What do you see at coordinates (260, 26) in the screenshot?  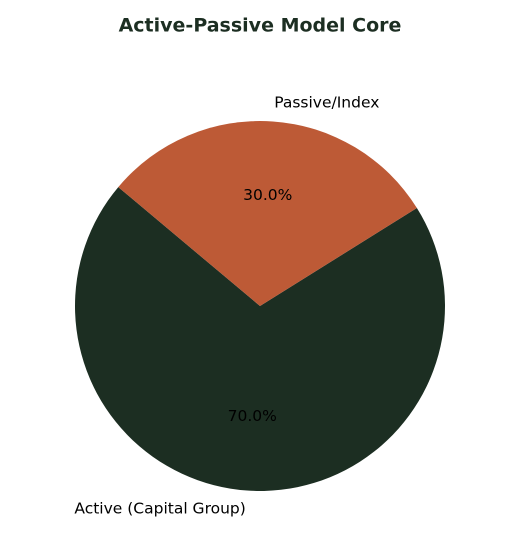 I see `chart-title: Active-Passive Model Core` at bounding box center [260, 26].